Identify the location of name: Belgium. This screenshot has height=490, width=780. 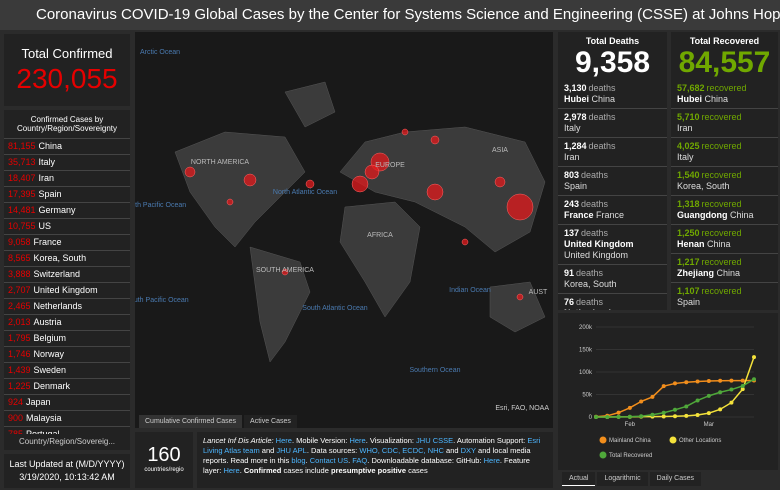
(50, 338).